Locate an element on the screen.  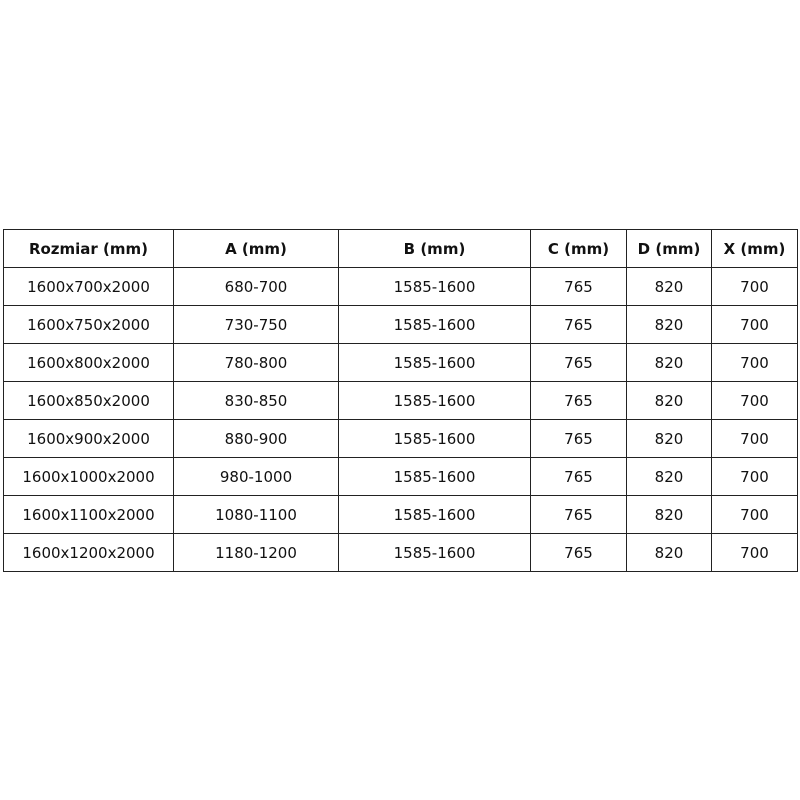
table-row: 1600x700x2000 680-700 1585-1600 765 820 700 is located at coordinates (400, 286).